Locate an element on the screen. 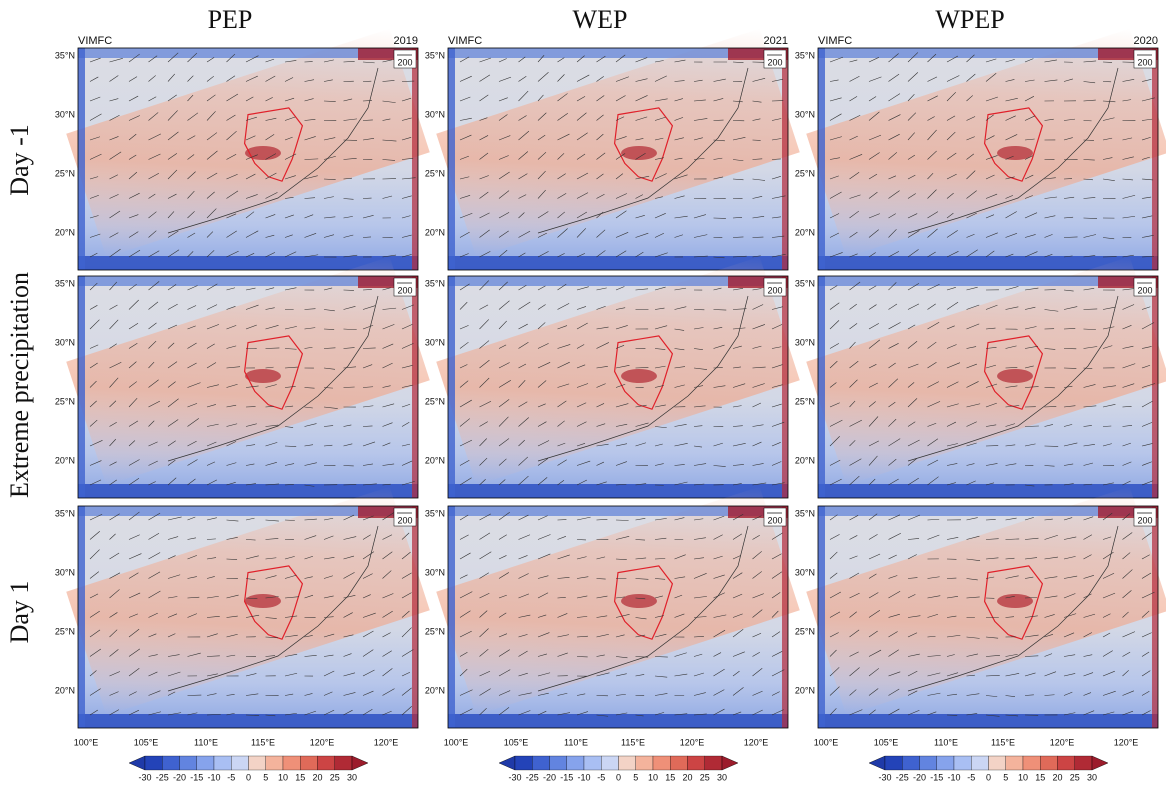 Image resolution: width=1166 pixels, height=785 pixels. colorbar-tick: 0 is located at coordinates (248, 777).